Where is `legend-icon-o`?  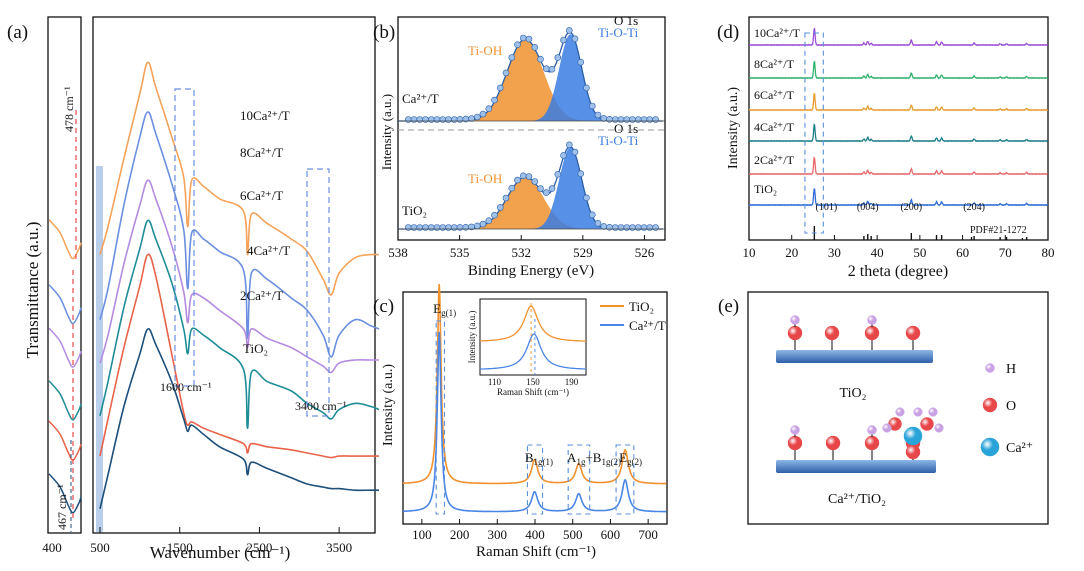
legend-icon-o is located at coordinates (990, 405).